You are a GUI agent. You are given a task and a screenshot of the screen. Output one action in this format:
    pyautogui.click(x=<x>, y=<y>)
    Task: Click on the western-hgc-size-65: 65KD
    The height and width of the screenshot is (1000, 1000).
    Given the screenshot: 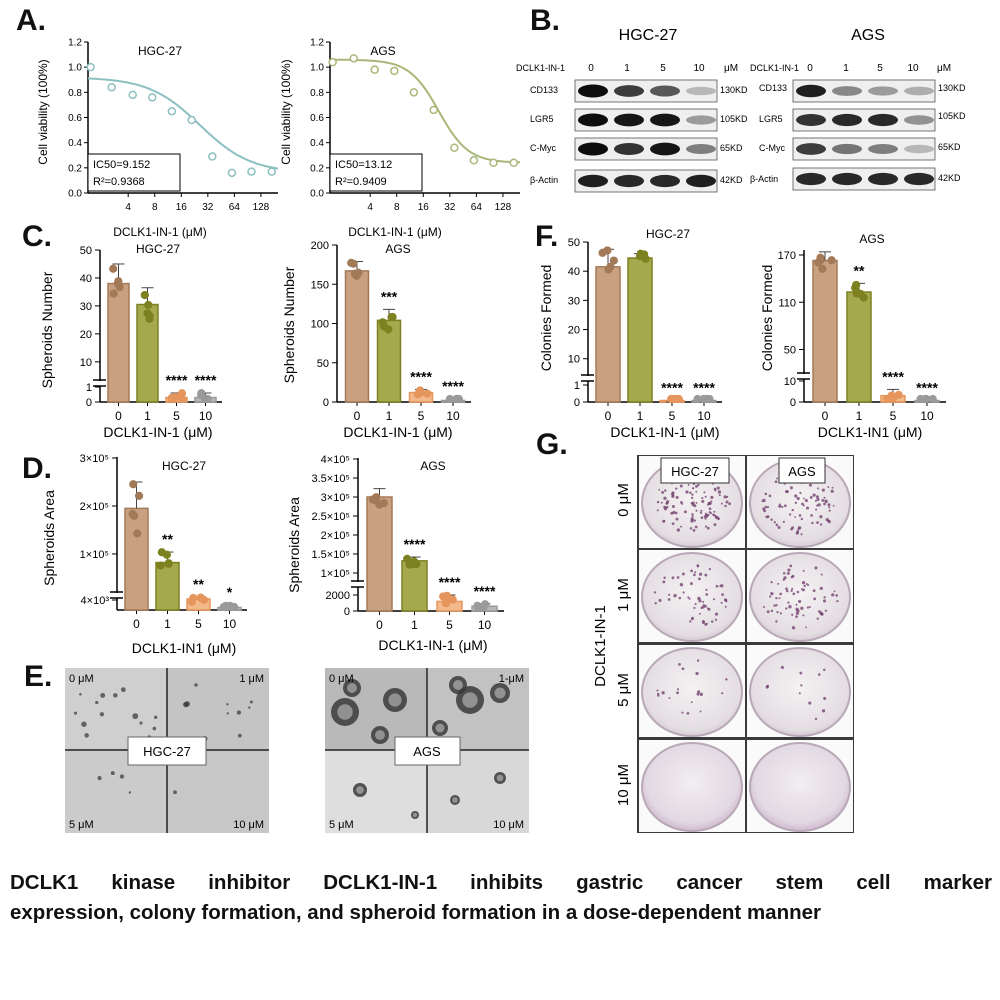 What is the action you would take?
    pyautogui.click(x=731, y=148)
    